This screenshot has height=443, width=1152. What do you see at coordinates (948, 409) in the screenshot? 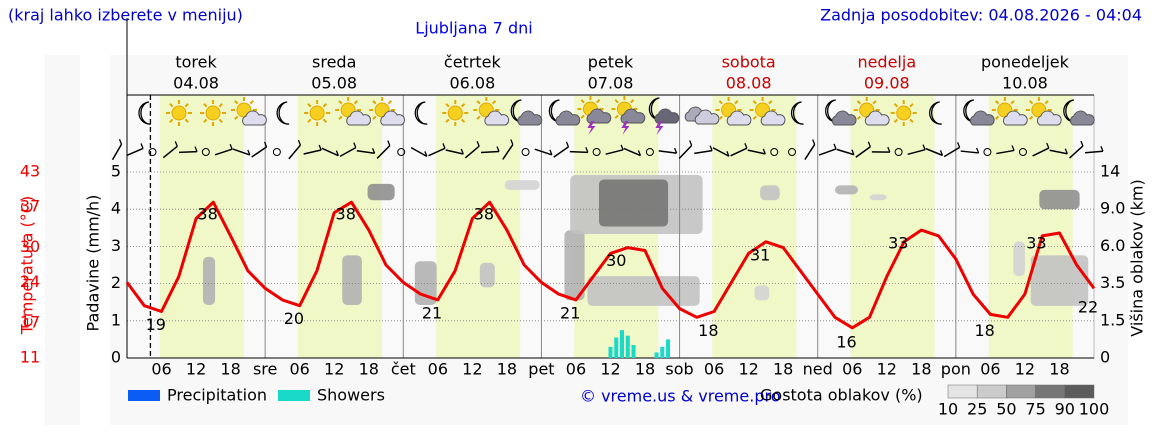
I see `density-tick-label: 10` at bounding box center [948, 409].